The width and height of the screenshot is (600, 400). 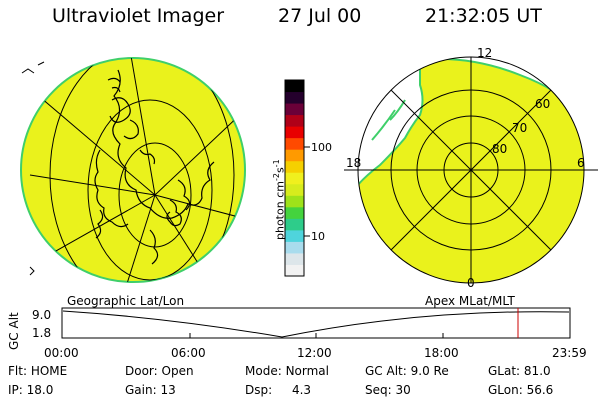 What do you see at coordinates (543, 104) in the screenshot?
I see `mlat-label-60: 60` at bounding box center [543, 104].